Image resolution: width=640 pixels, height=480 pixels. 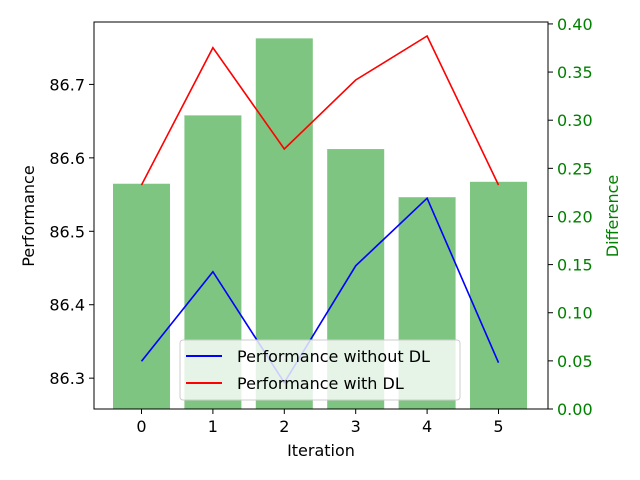 I want to click on x-tick-label: 4, so click(x=427, y=426).